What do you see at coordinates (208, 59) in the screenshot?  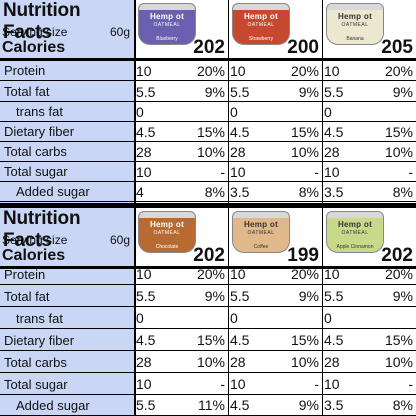 I see `calories-divider` at bounding box center [208, 59].